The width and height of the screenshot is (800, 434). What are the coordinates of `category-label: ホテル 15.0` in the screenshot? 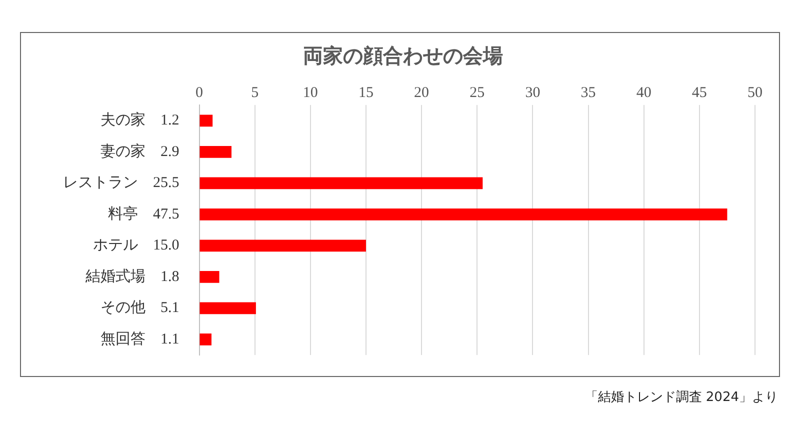 It's located at (136, 246).